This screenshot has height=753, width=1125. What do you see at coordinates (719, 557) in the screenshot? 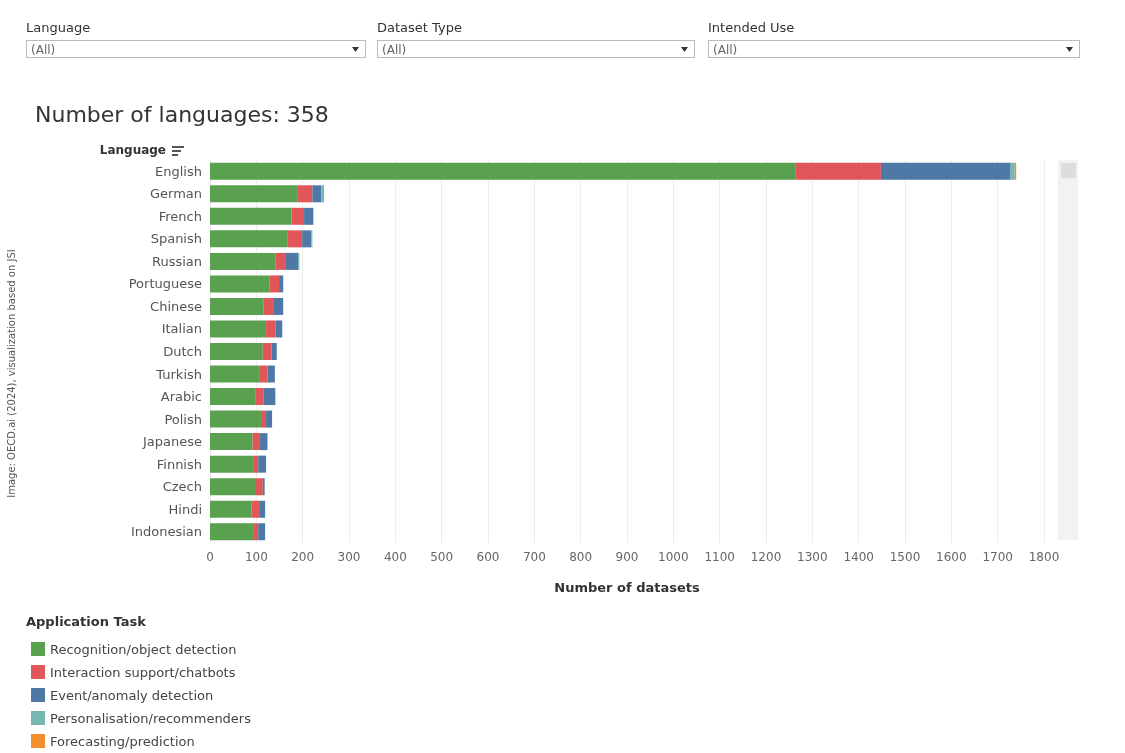
I see `x-tick-label: 1100` at bounding box center [719, 557].